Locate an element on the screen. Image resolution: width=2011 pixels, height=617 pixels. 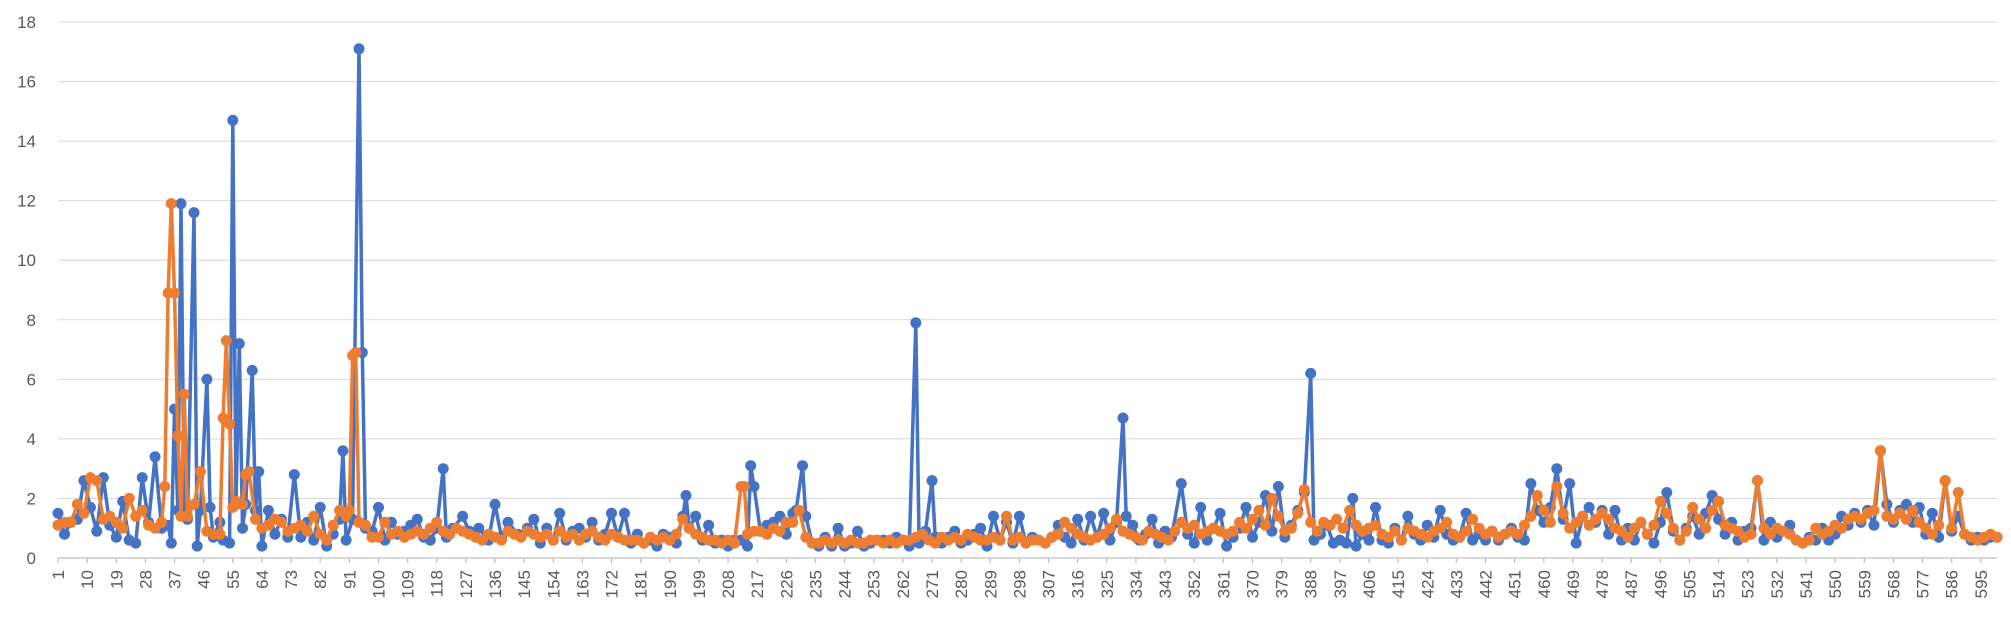
y-tick-label: 4 is located at coordinates (31, 439).